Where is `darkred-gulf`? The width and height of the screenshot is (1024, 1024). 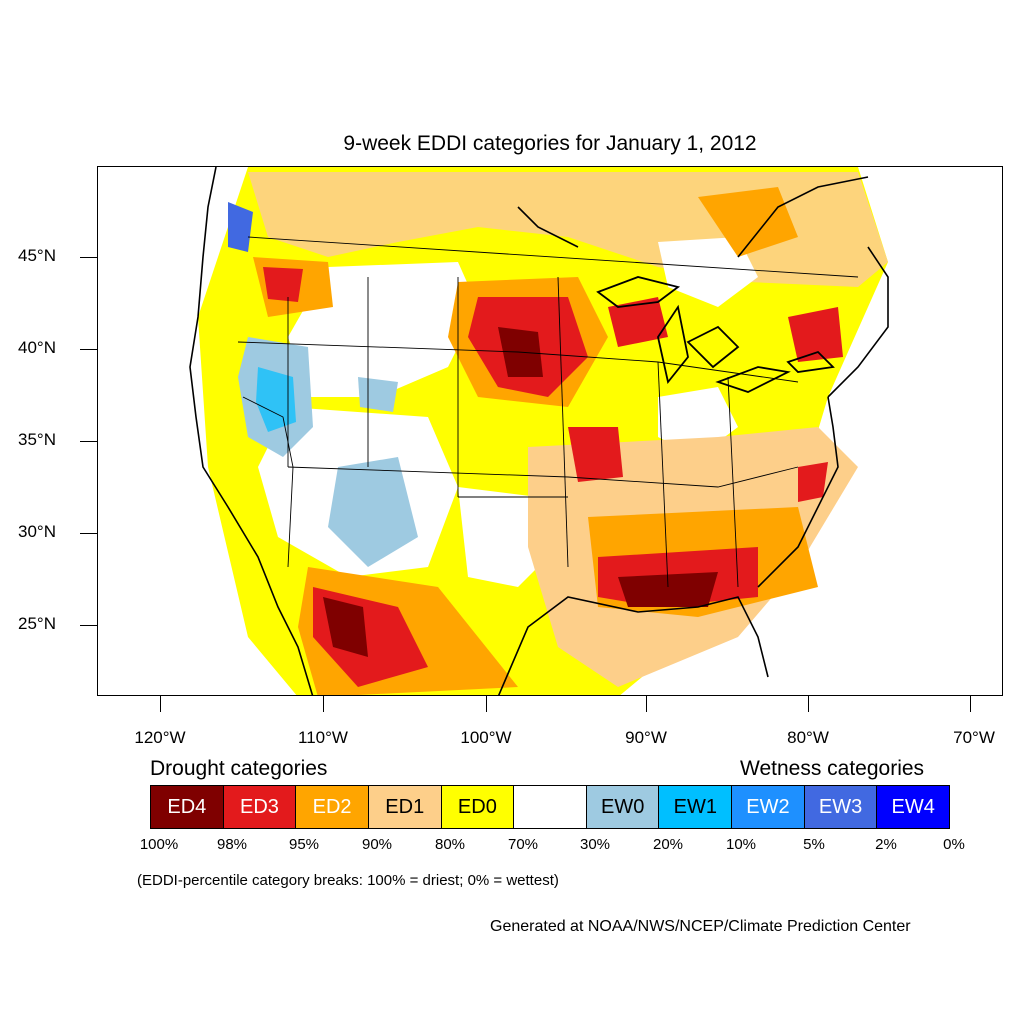
darkred-gulf is located at coordinates (668, 589).